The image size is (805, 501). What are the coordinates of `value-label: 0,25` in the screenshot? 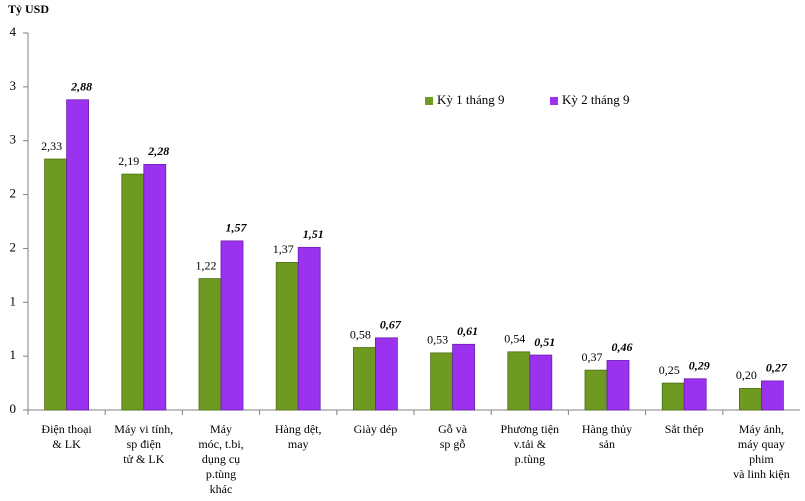 It's located at (669, 370).